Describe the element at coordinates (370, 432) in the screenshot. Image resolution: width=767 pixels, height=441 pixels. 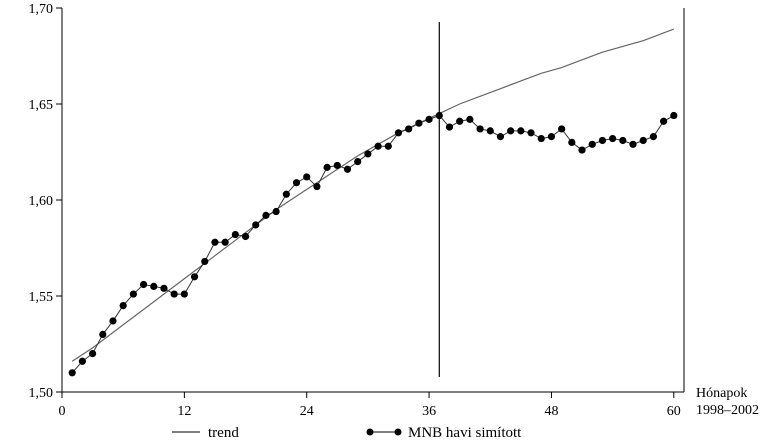
I see `legend-mnb-swatch-marker-left` at that location.